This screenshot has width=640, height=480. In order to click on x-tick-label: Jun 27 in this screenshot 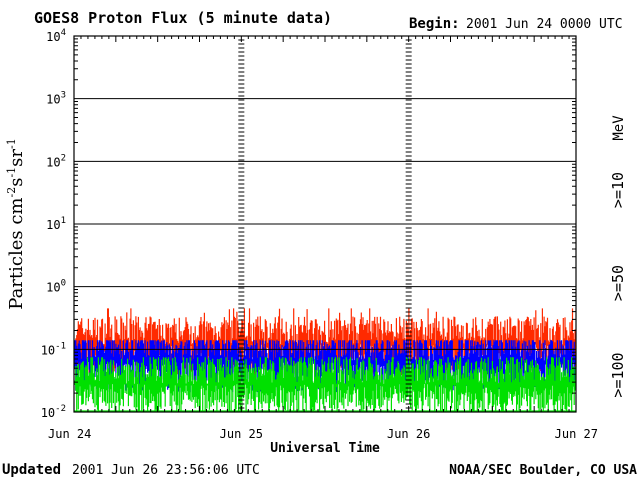, I will do `click(576, 434)`.